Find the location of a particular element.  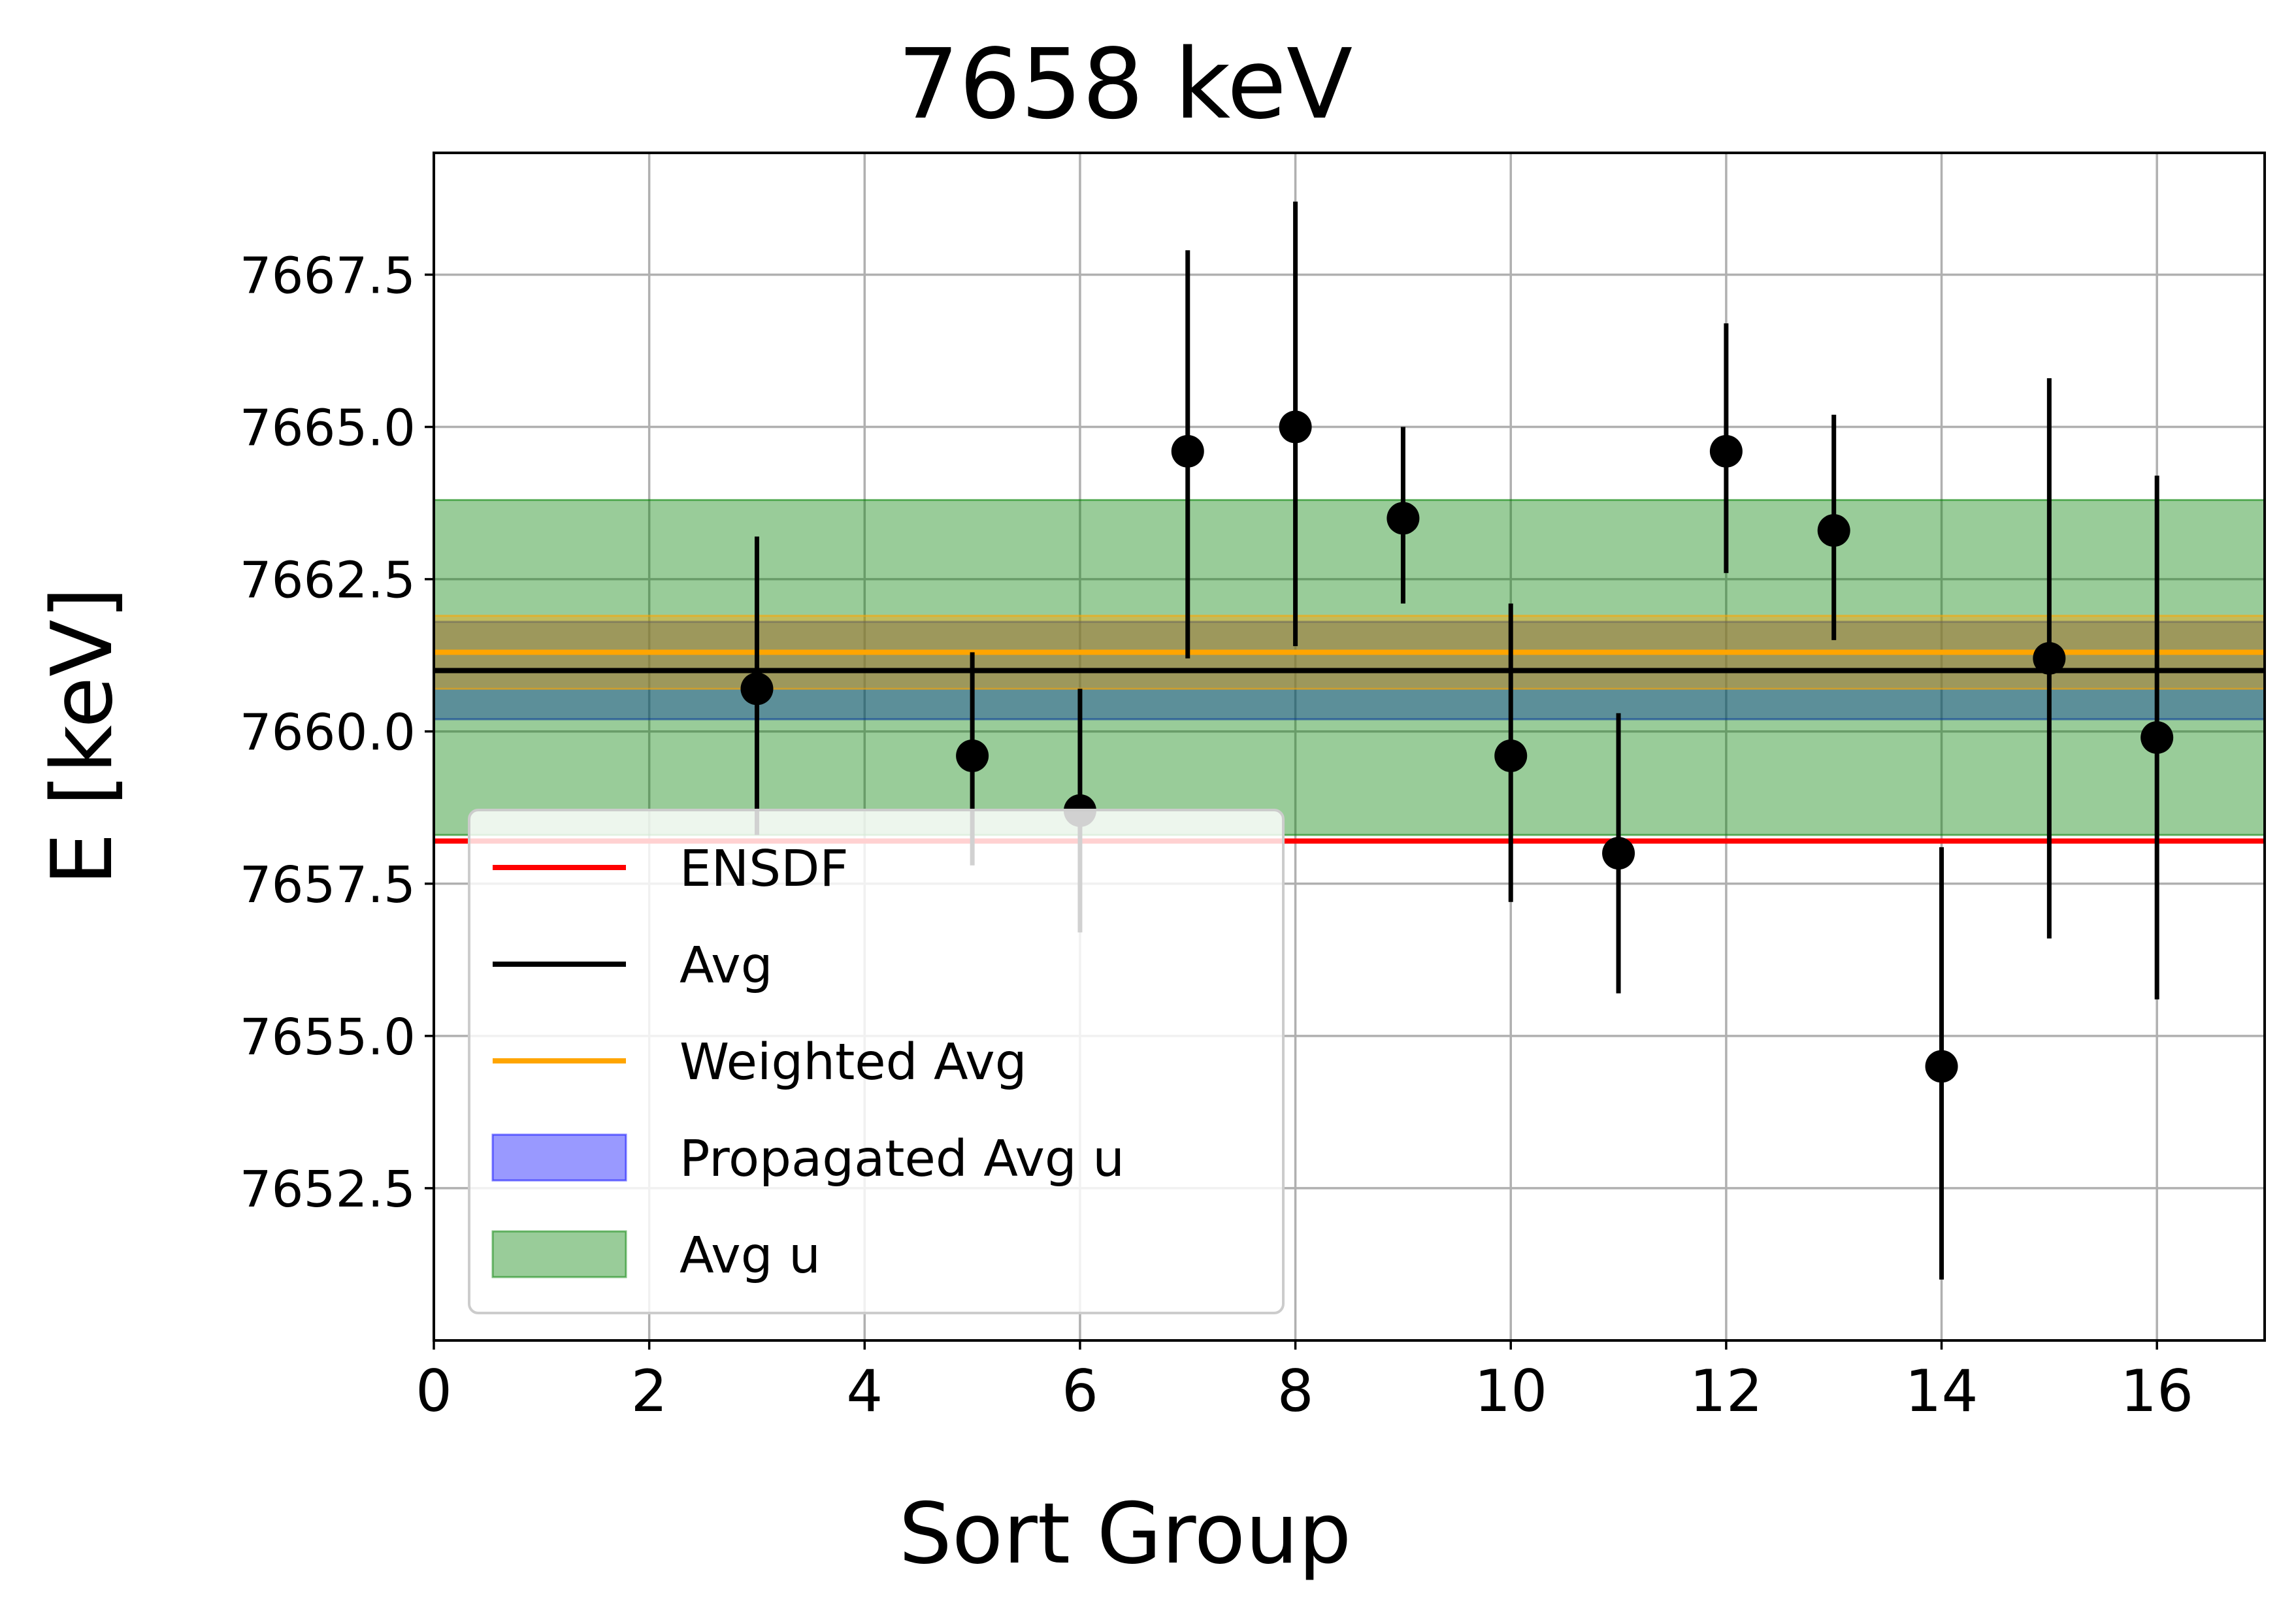

y-tick-label: 7665.0 is located at coordinates (328, 429).